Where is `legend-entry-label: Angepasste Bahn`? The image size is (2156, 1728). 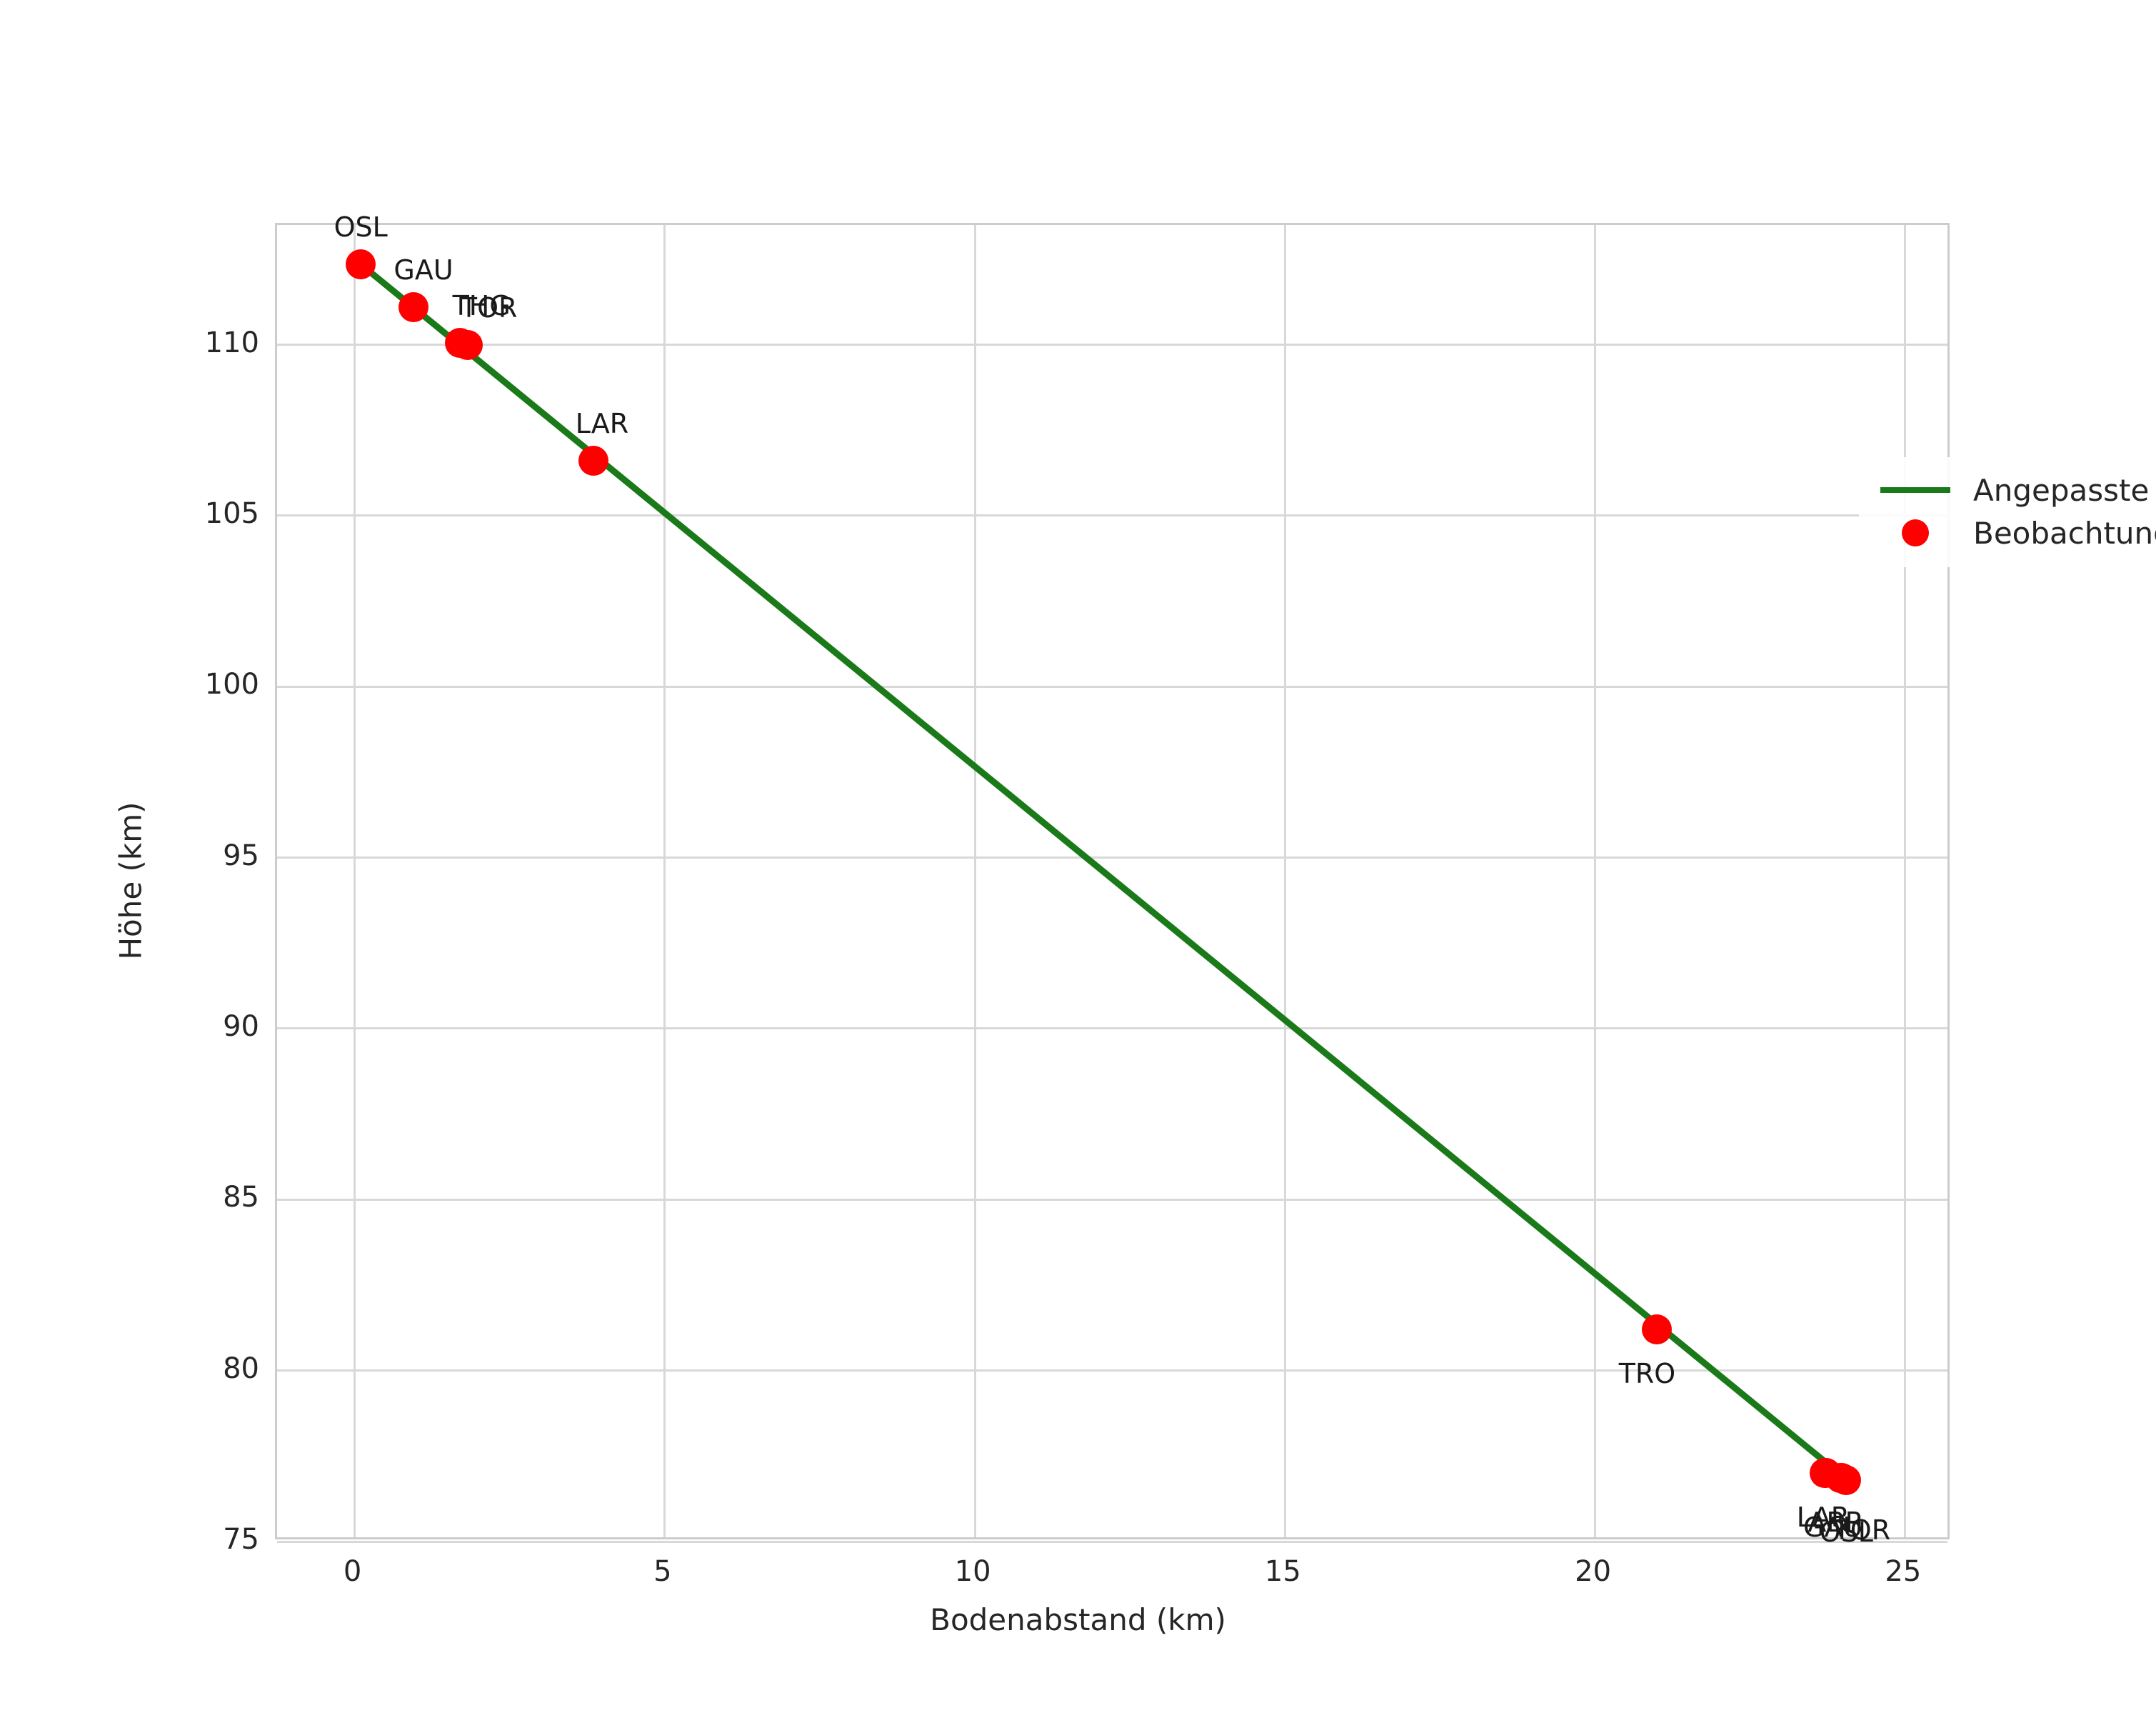
legend-entry-label: Angepasste Bahn is located at coordinates (2064, 490).